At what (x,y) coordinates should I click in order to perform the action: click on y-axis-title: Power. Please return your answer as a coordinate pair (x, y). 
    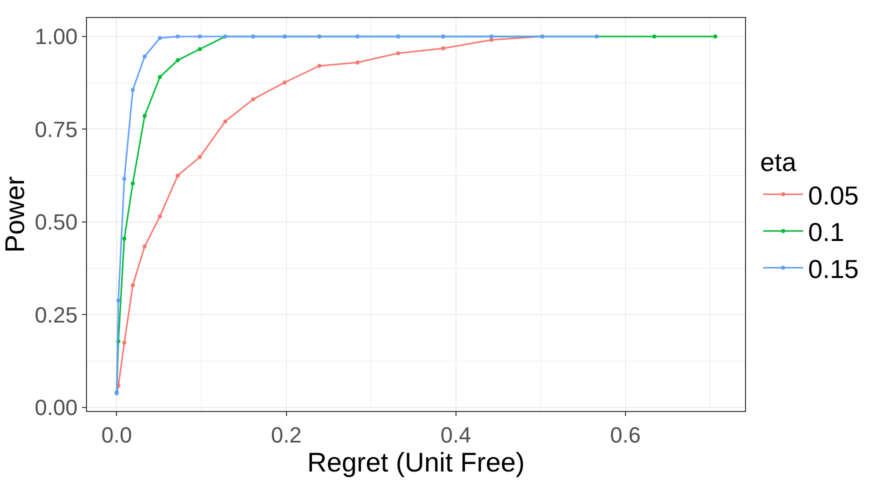
    Looking at the image, I should click on (15, 214).